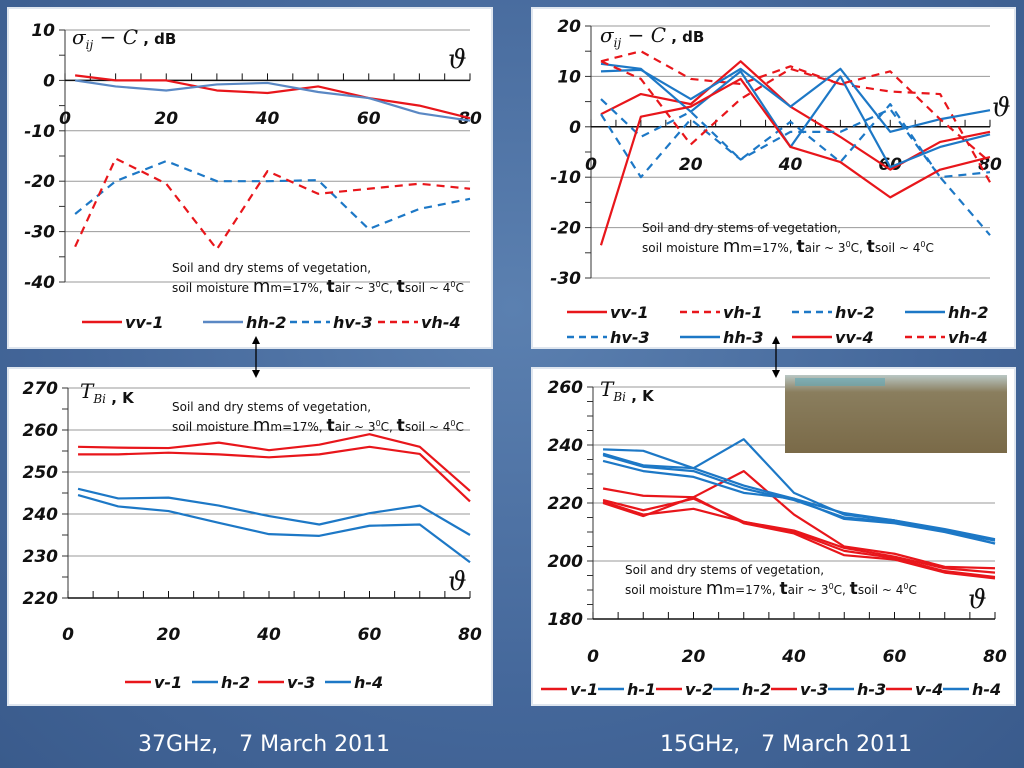 This screenshot has width=1024, height=768. What do you see at coordinates (930, 248) in the screenshot?
I see `text: C` at bounding box center [930, 248].